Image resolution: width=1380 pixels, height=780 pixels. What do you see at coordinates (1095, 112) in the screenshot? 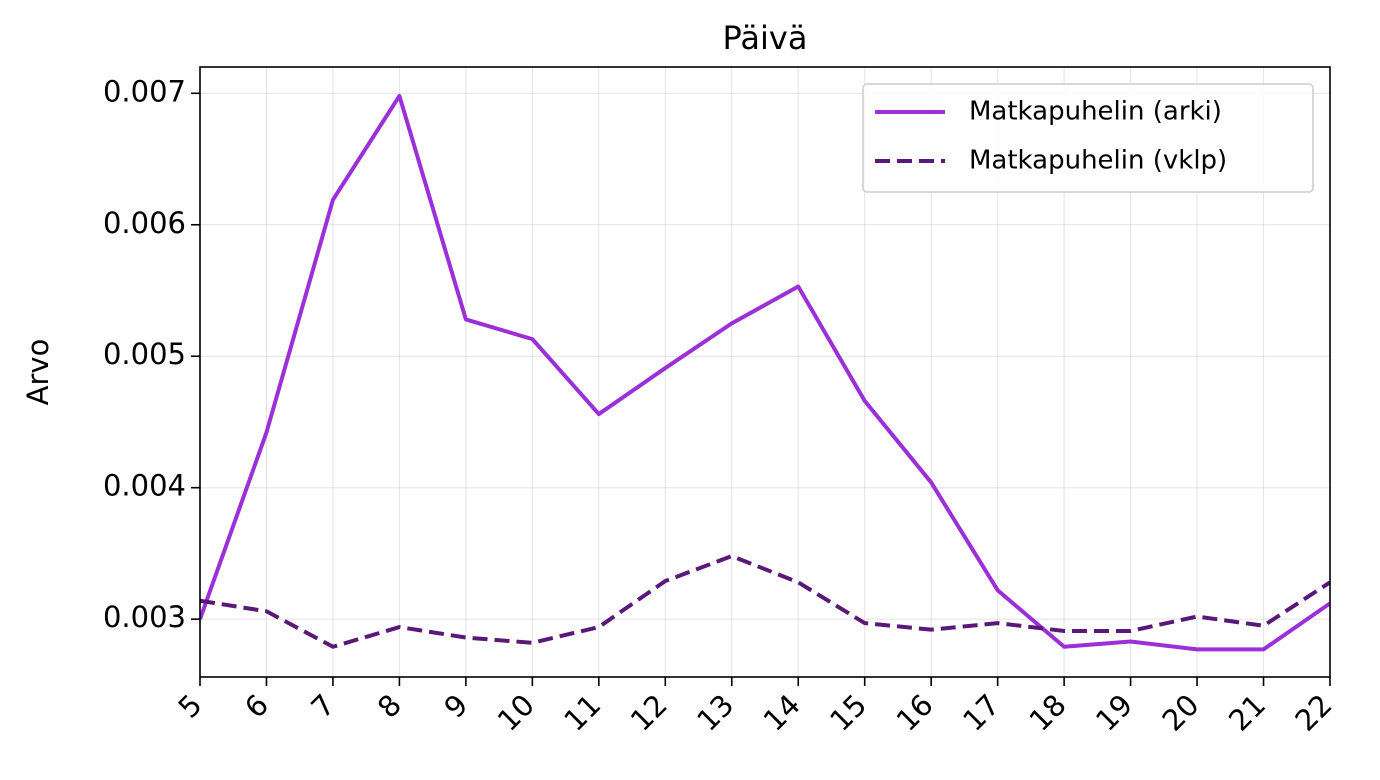
I see `legend-label-1: Matkapuhelin (arki)` at bounding box center [1095, 112].